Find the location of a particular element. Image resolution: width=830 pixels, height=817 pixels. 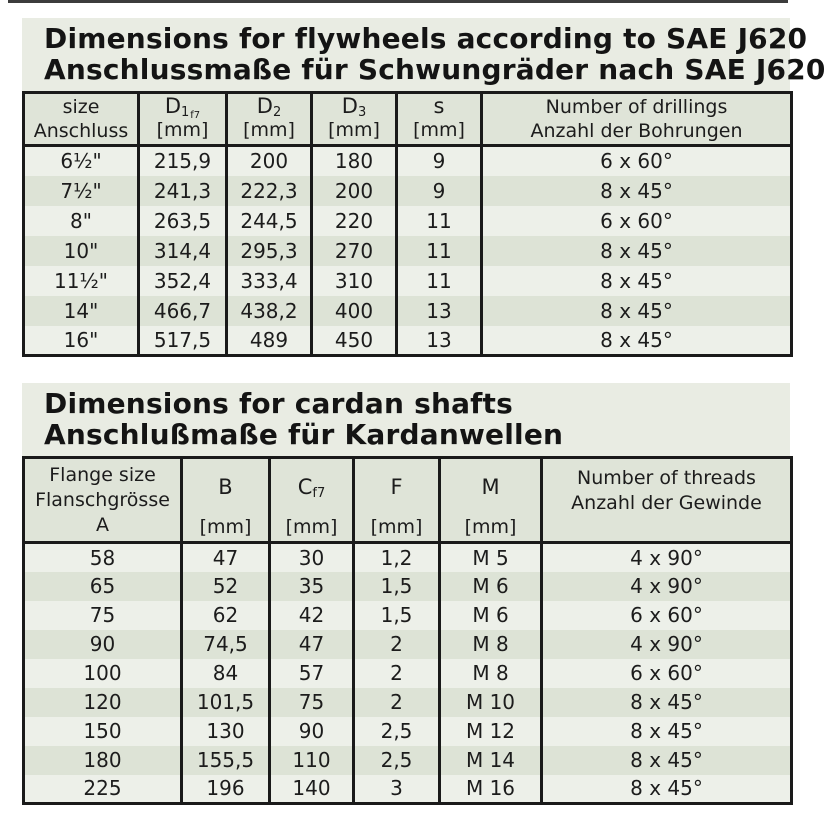

table-row: 180 155,5 110 2,5 M 14 8 x 45° is located at coordinates (407, 760).